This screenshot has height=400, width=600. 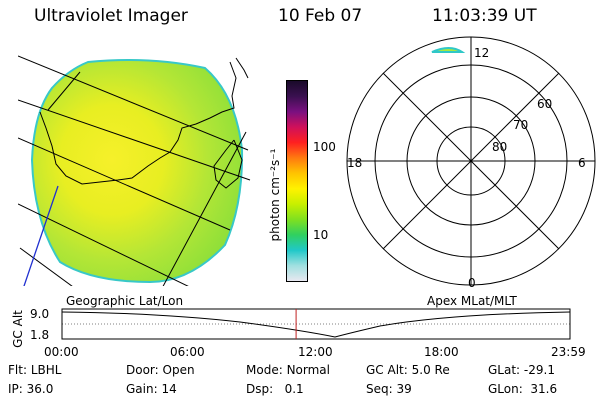 What do you see at coordinates (142, 389) in the screenshot?
I see `gain-label: Gain:` at bounding box center [142, 389].